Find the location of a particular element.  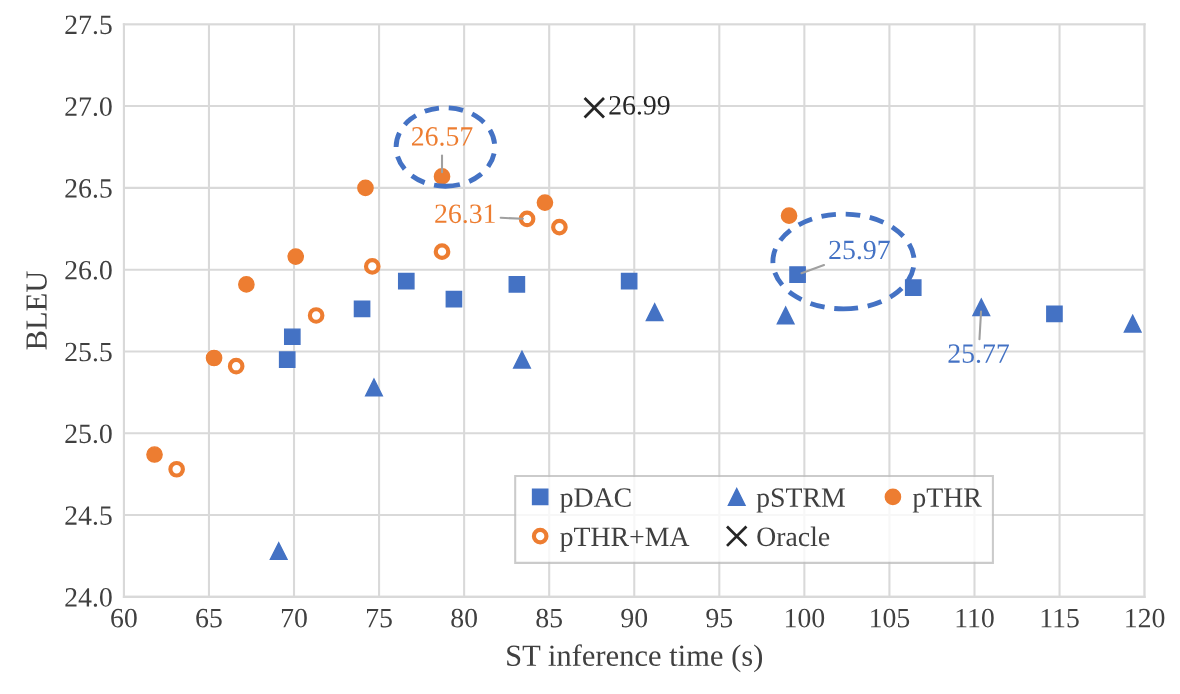

legend-label: pDAC is located at coordinates (595, 500).